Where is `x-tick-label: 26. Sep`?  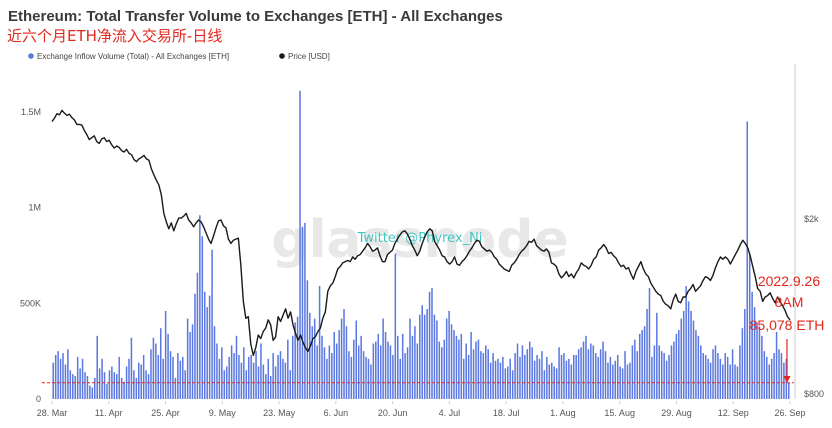 x-tick-label: 26. Sep is located at coordinates (789, 413).